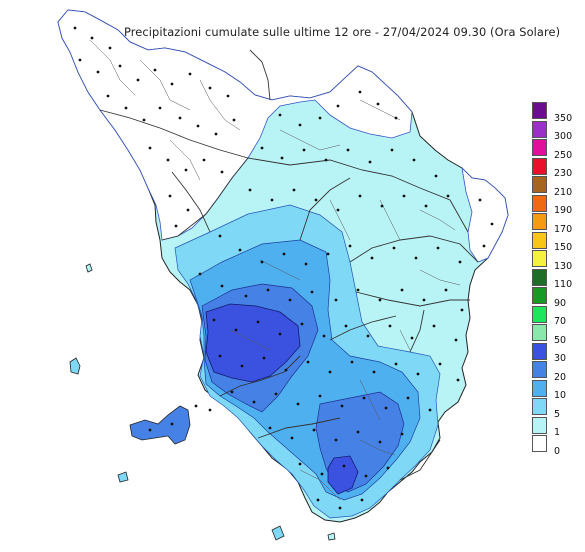 This screenshot has width=585, height=552. Describe the element at coordinates (552, 187) in the screenshot. I see `legend-class-210: 210` at that location.